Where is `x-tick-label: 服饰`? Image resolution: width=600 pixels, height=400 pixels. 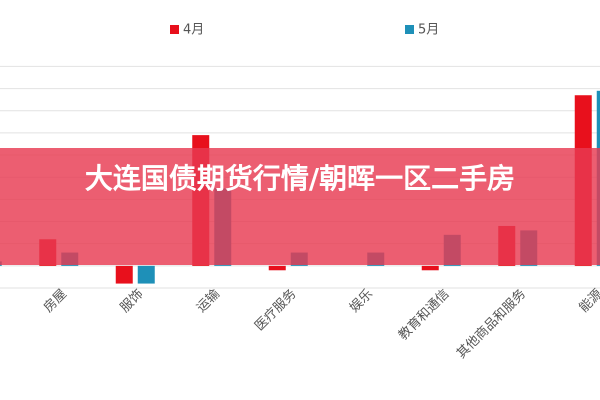 x-tick-label: 服饰 is located at coordinates (132, 301).